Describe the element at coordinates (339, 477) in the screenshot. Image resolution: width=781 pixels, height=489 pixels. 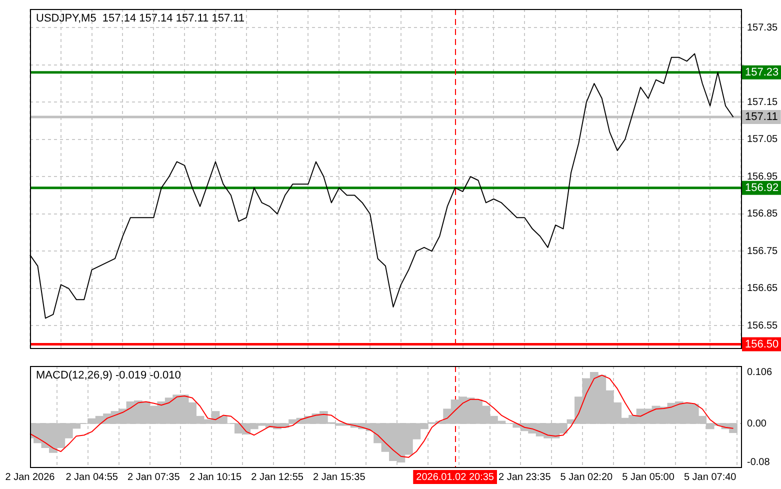
I see `x-tick-label: 2 Jan 15:35` at that location.